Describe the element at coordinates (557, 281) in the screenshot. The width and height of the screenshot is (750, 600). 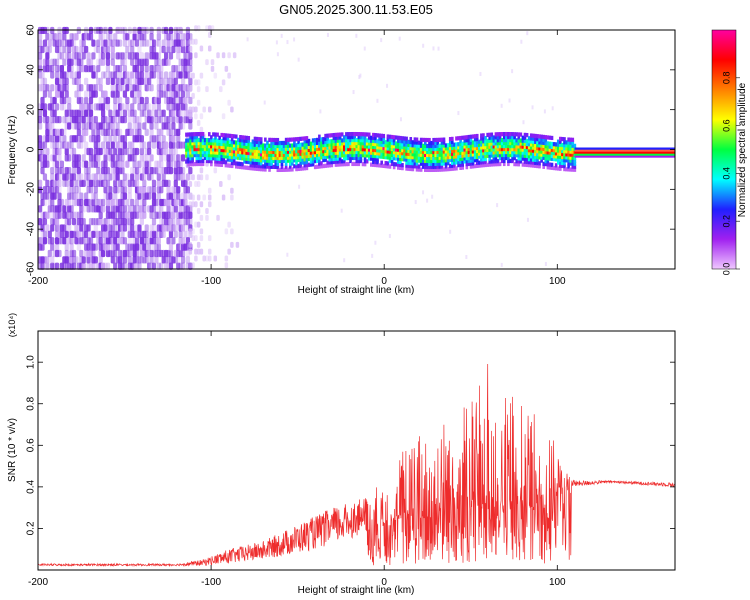
I see `spectrogram-x-tick-label: 100` at that location.